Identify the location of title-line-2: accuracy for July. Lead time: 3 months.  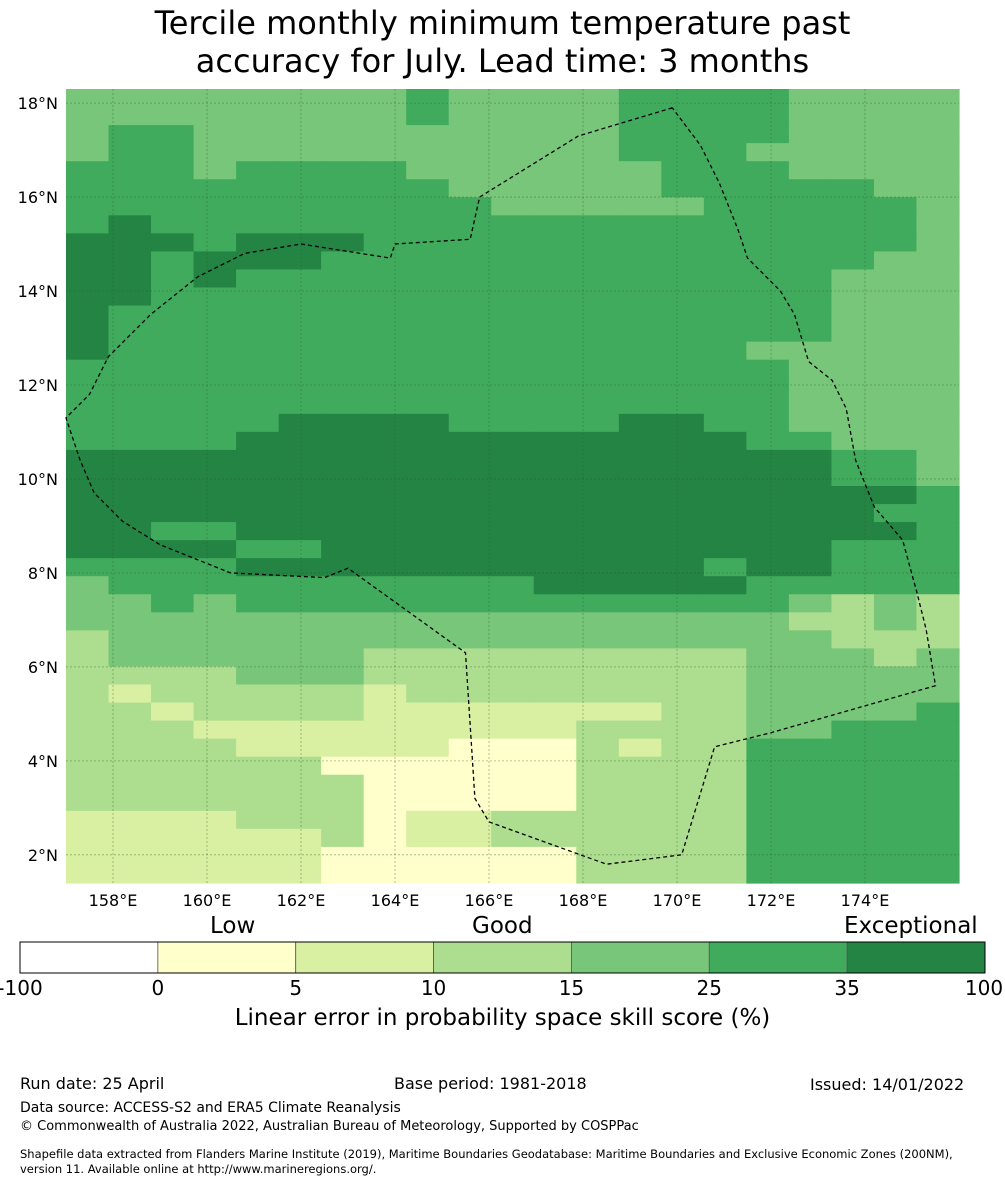
(502, 61).